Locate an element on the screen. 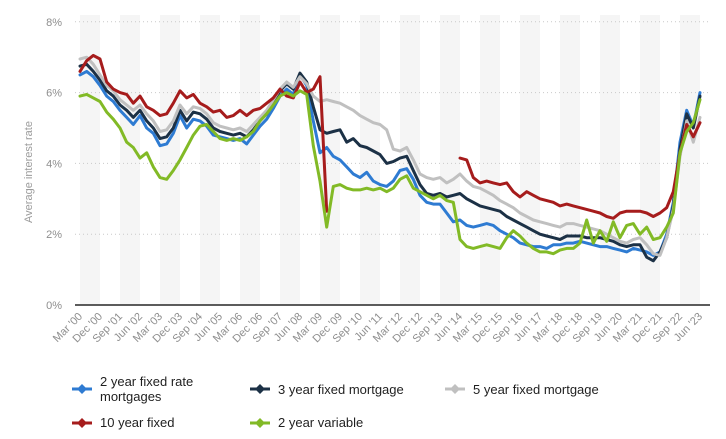 The image size is (726, 439). legend-label: 5 year fixed mortgage is located at coordinates (536, 389).